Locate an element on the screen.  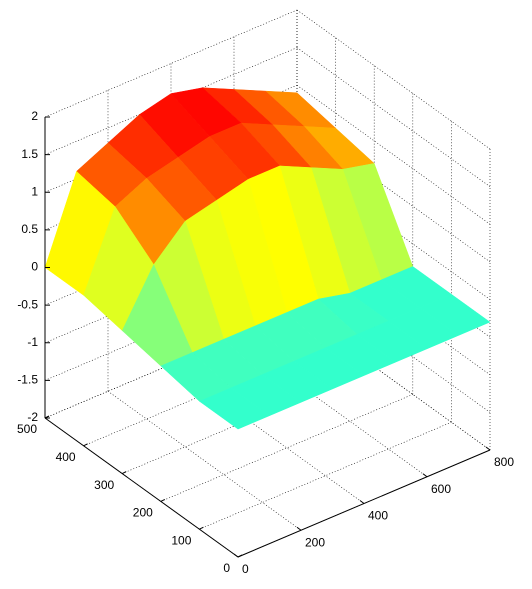
surface-cell is located at coordinates (234, 408).